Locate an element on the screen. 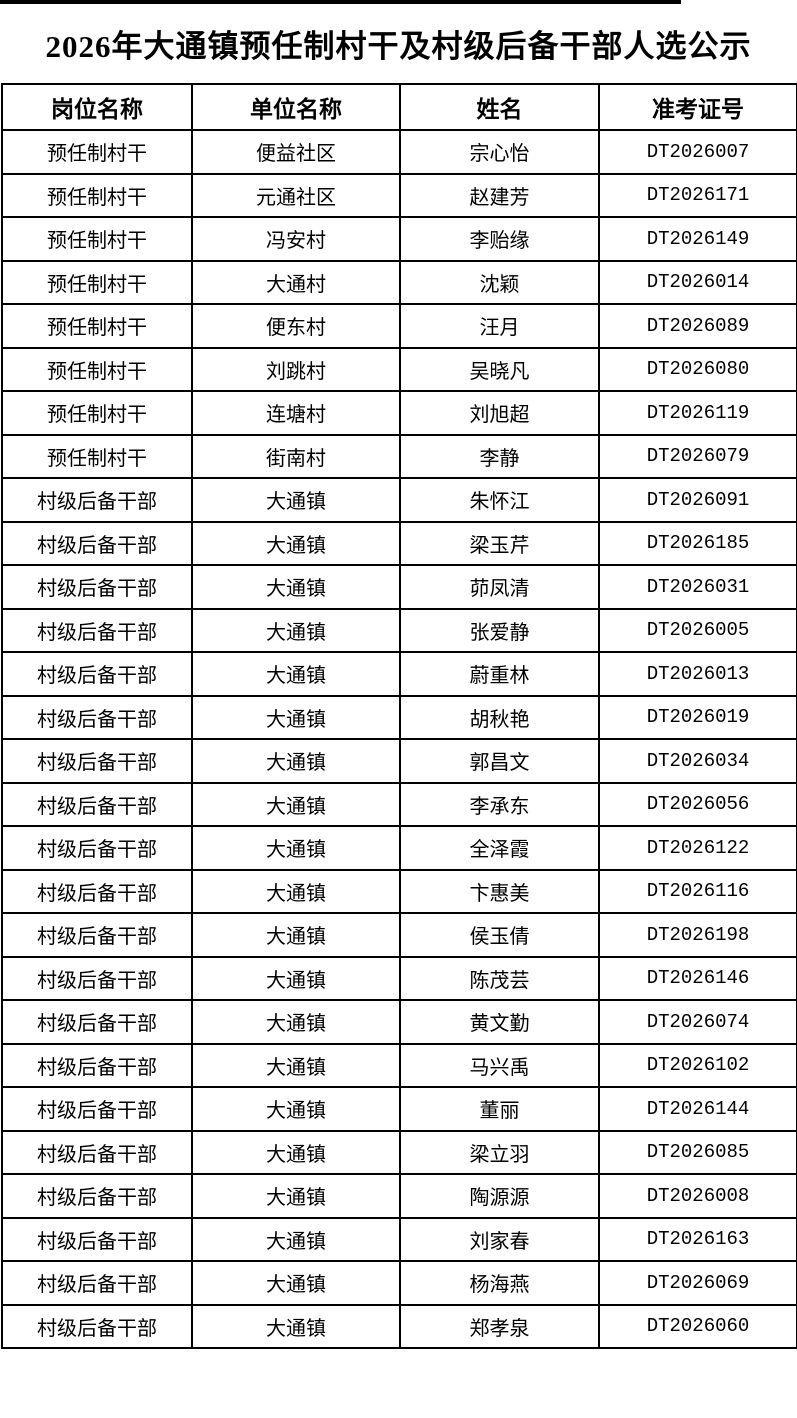 This screenshot has width=797, height=1418. table-cell-unit: 大通村 is located at coordinates (296, 282).